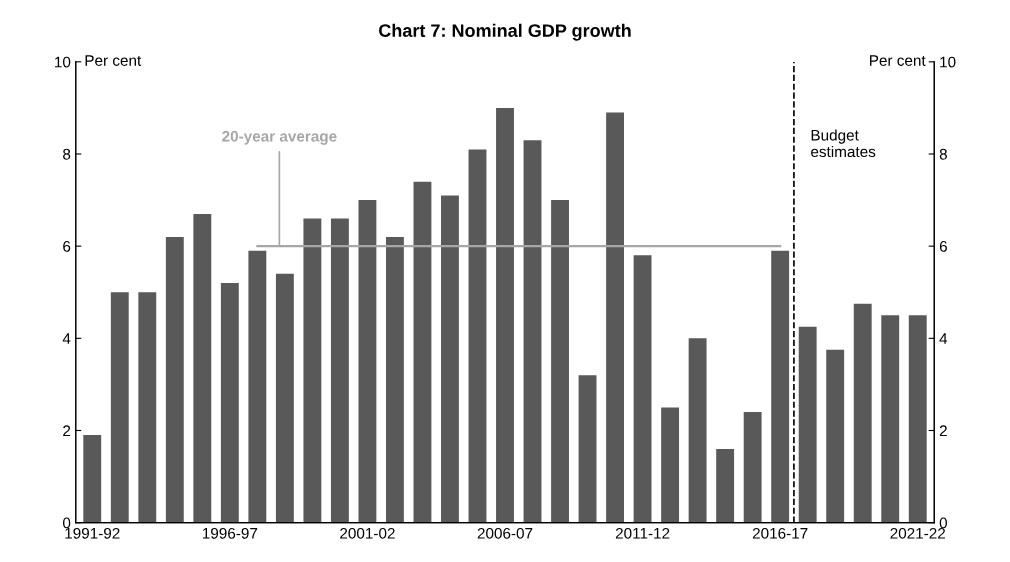  Describe the element at coordinates (943, 246) in the screenshot. I see `y2-tick-label: 6` at that location.